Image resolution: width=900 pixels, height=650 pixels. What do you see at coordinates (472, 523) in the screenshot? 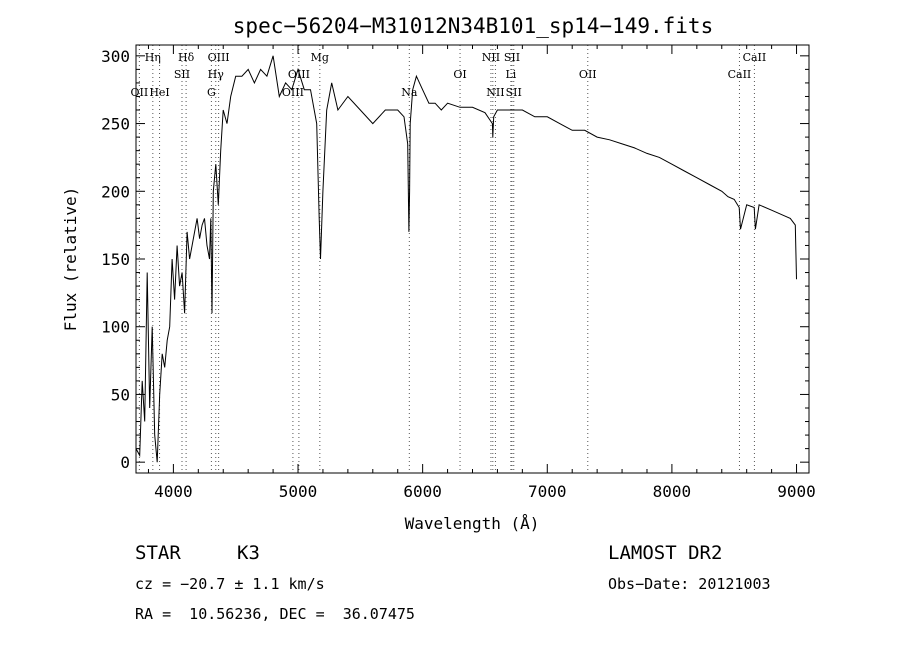
I see `x-axis-label: Wavelength (Å)` at bounding box center [472, 523].